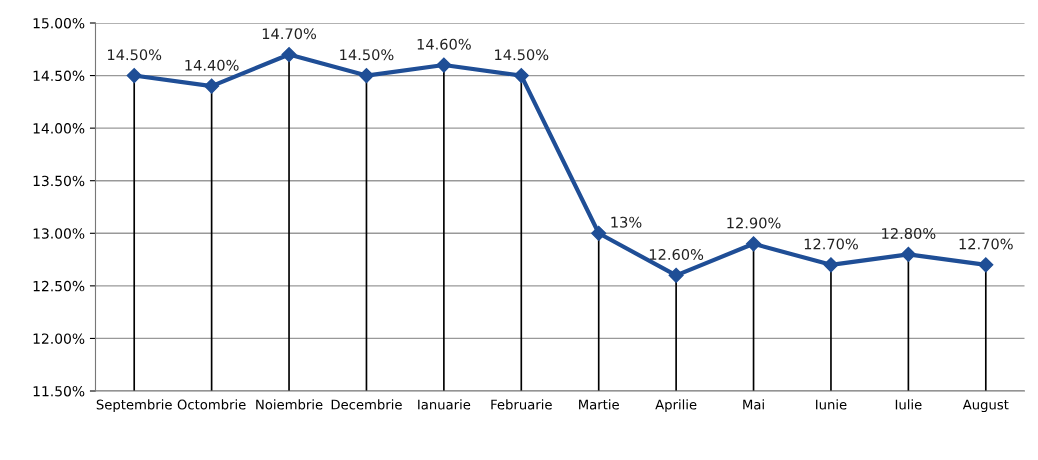  What do you see at coordinates (212, 65) in the screenshot?
I see `data-label: 14.40%` at bounding box center [212, 65].